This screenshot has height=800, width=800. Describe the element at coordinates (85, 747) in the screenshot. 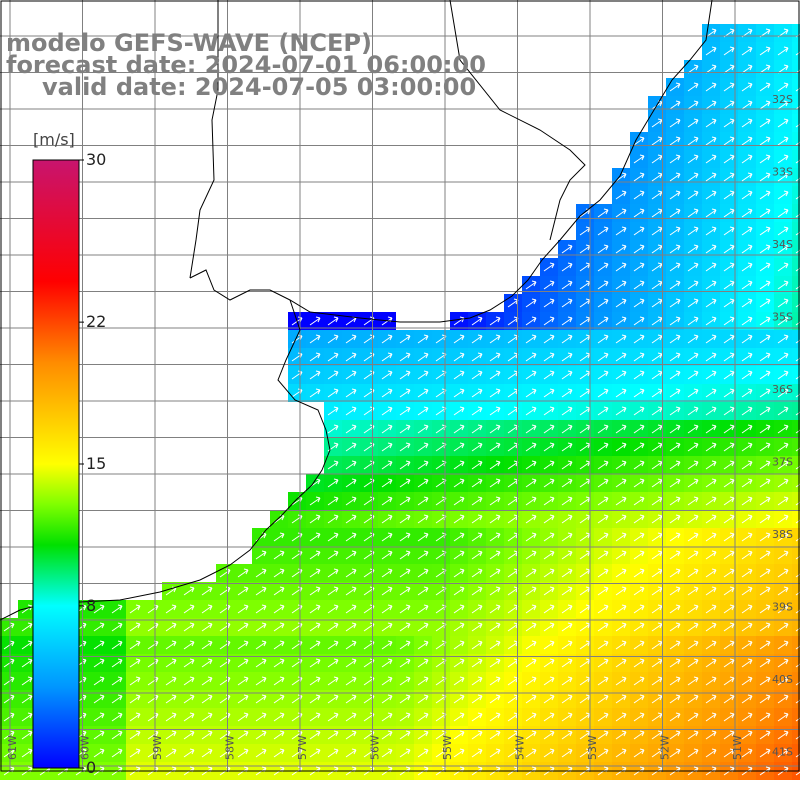

I see `longitude-label: 60W` at that location.